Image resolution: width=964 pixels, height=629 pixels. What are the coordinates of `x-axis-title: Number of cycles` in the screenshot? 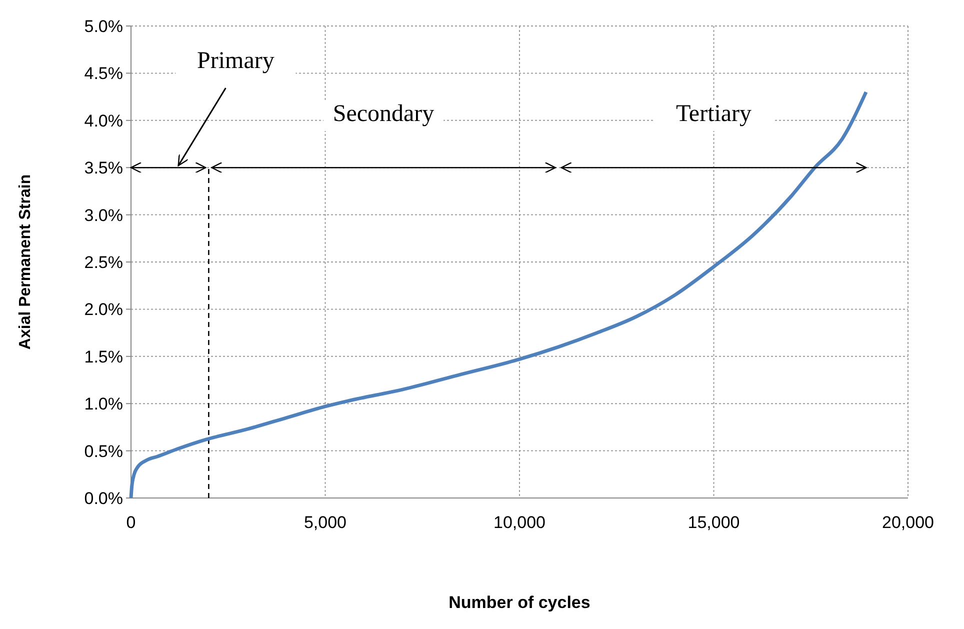 It's located at (519, 602).